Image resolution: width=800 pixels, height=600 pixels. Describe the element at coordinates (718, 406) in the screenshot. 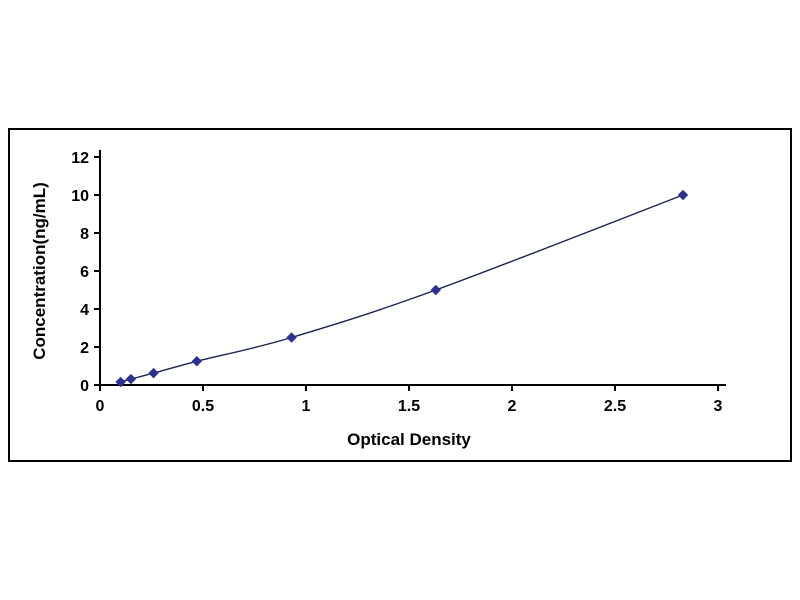

I see `x-tick-label: 3` at that location.